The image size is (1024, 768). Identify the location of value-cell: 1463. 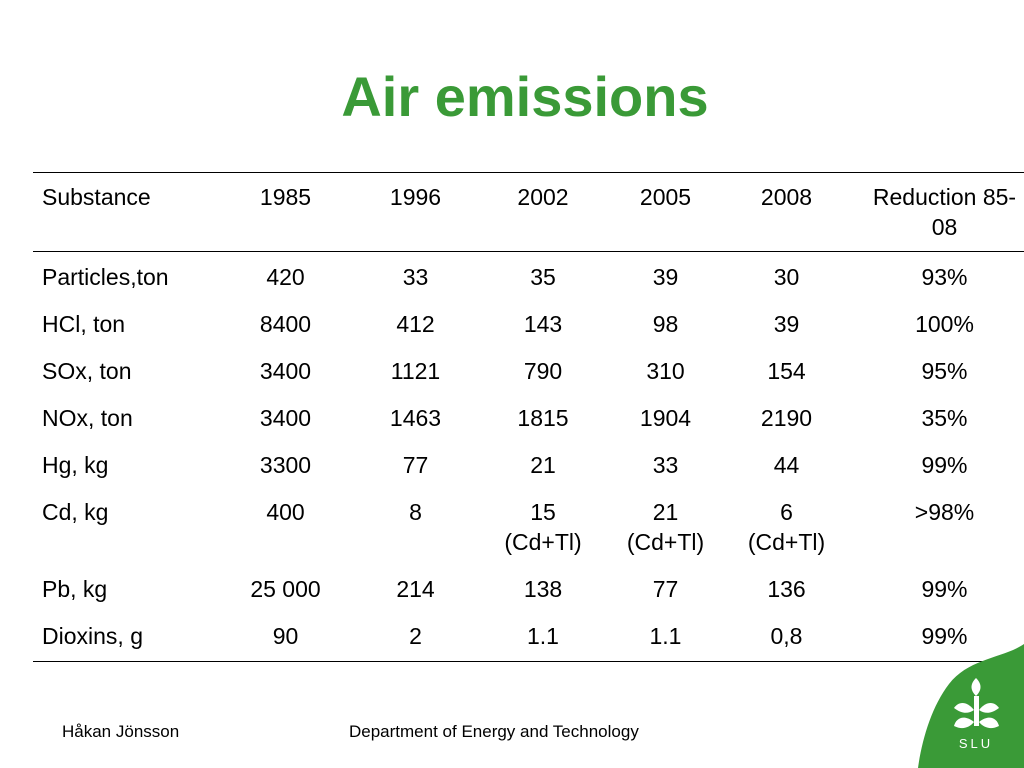
(415, 418).